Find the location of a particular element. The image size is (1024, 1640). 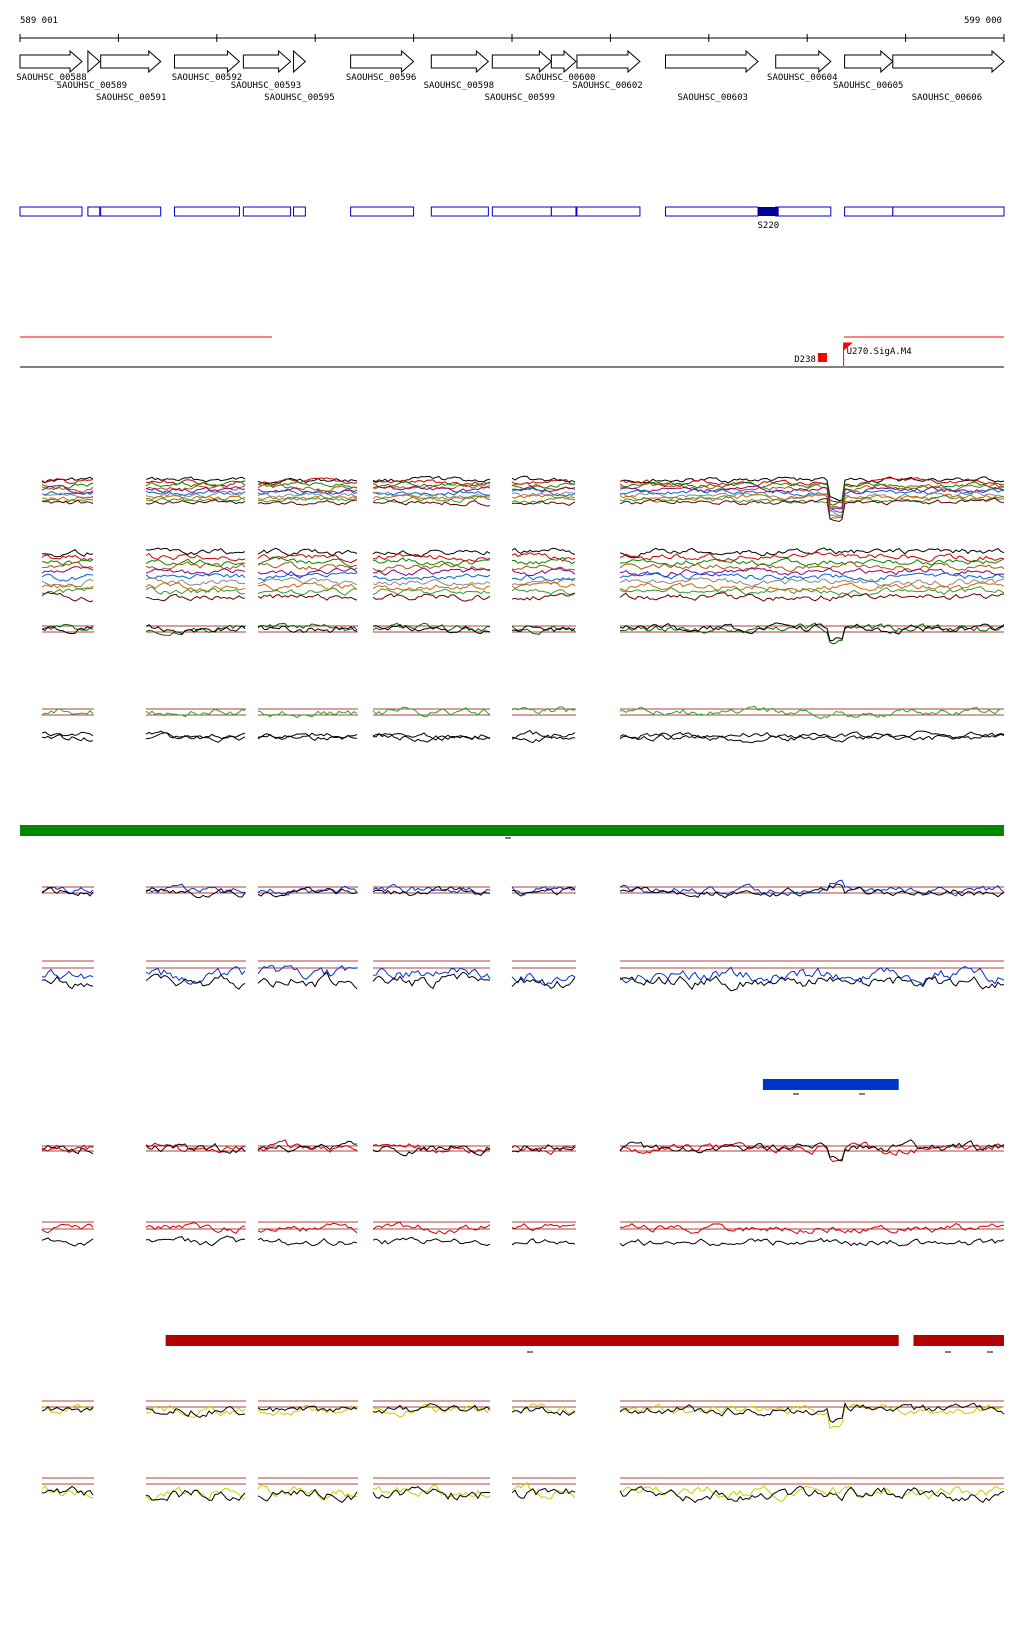

gene-label: SAOUHSC_00604 is located at coordinates (802, 78).